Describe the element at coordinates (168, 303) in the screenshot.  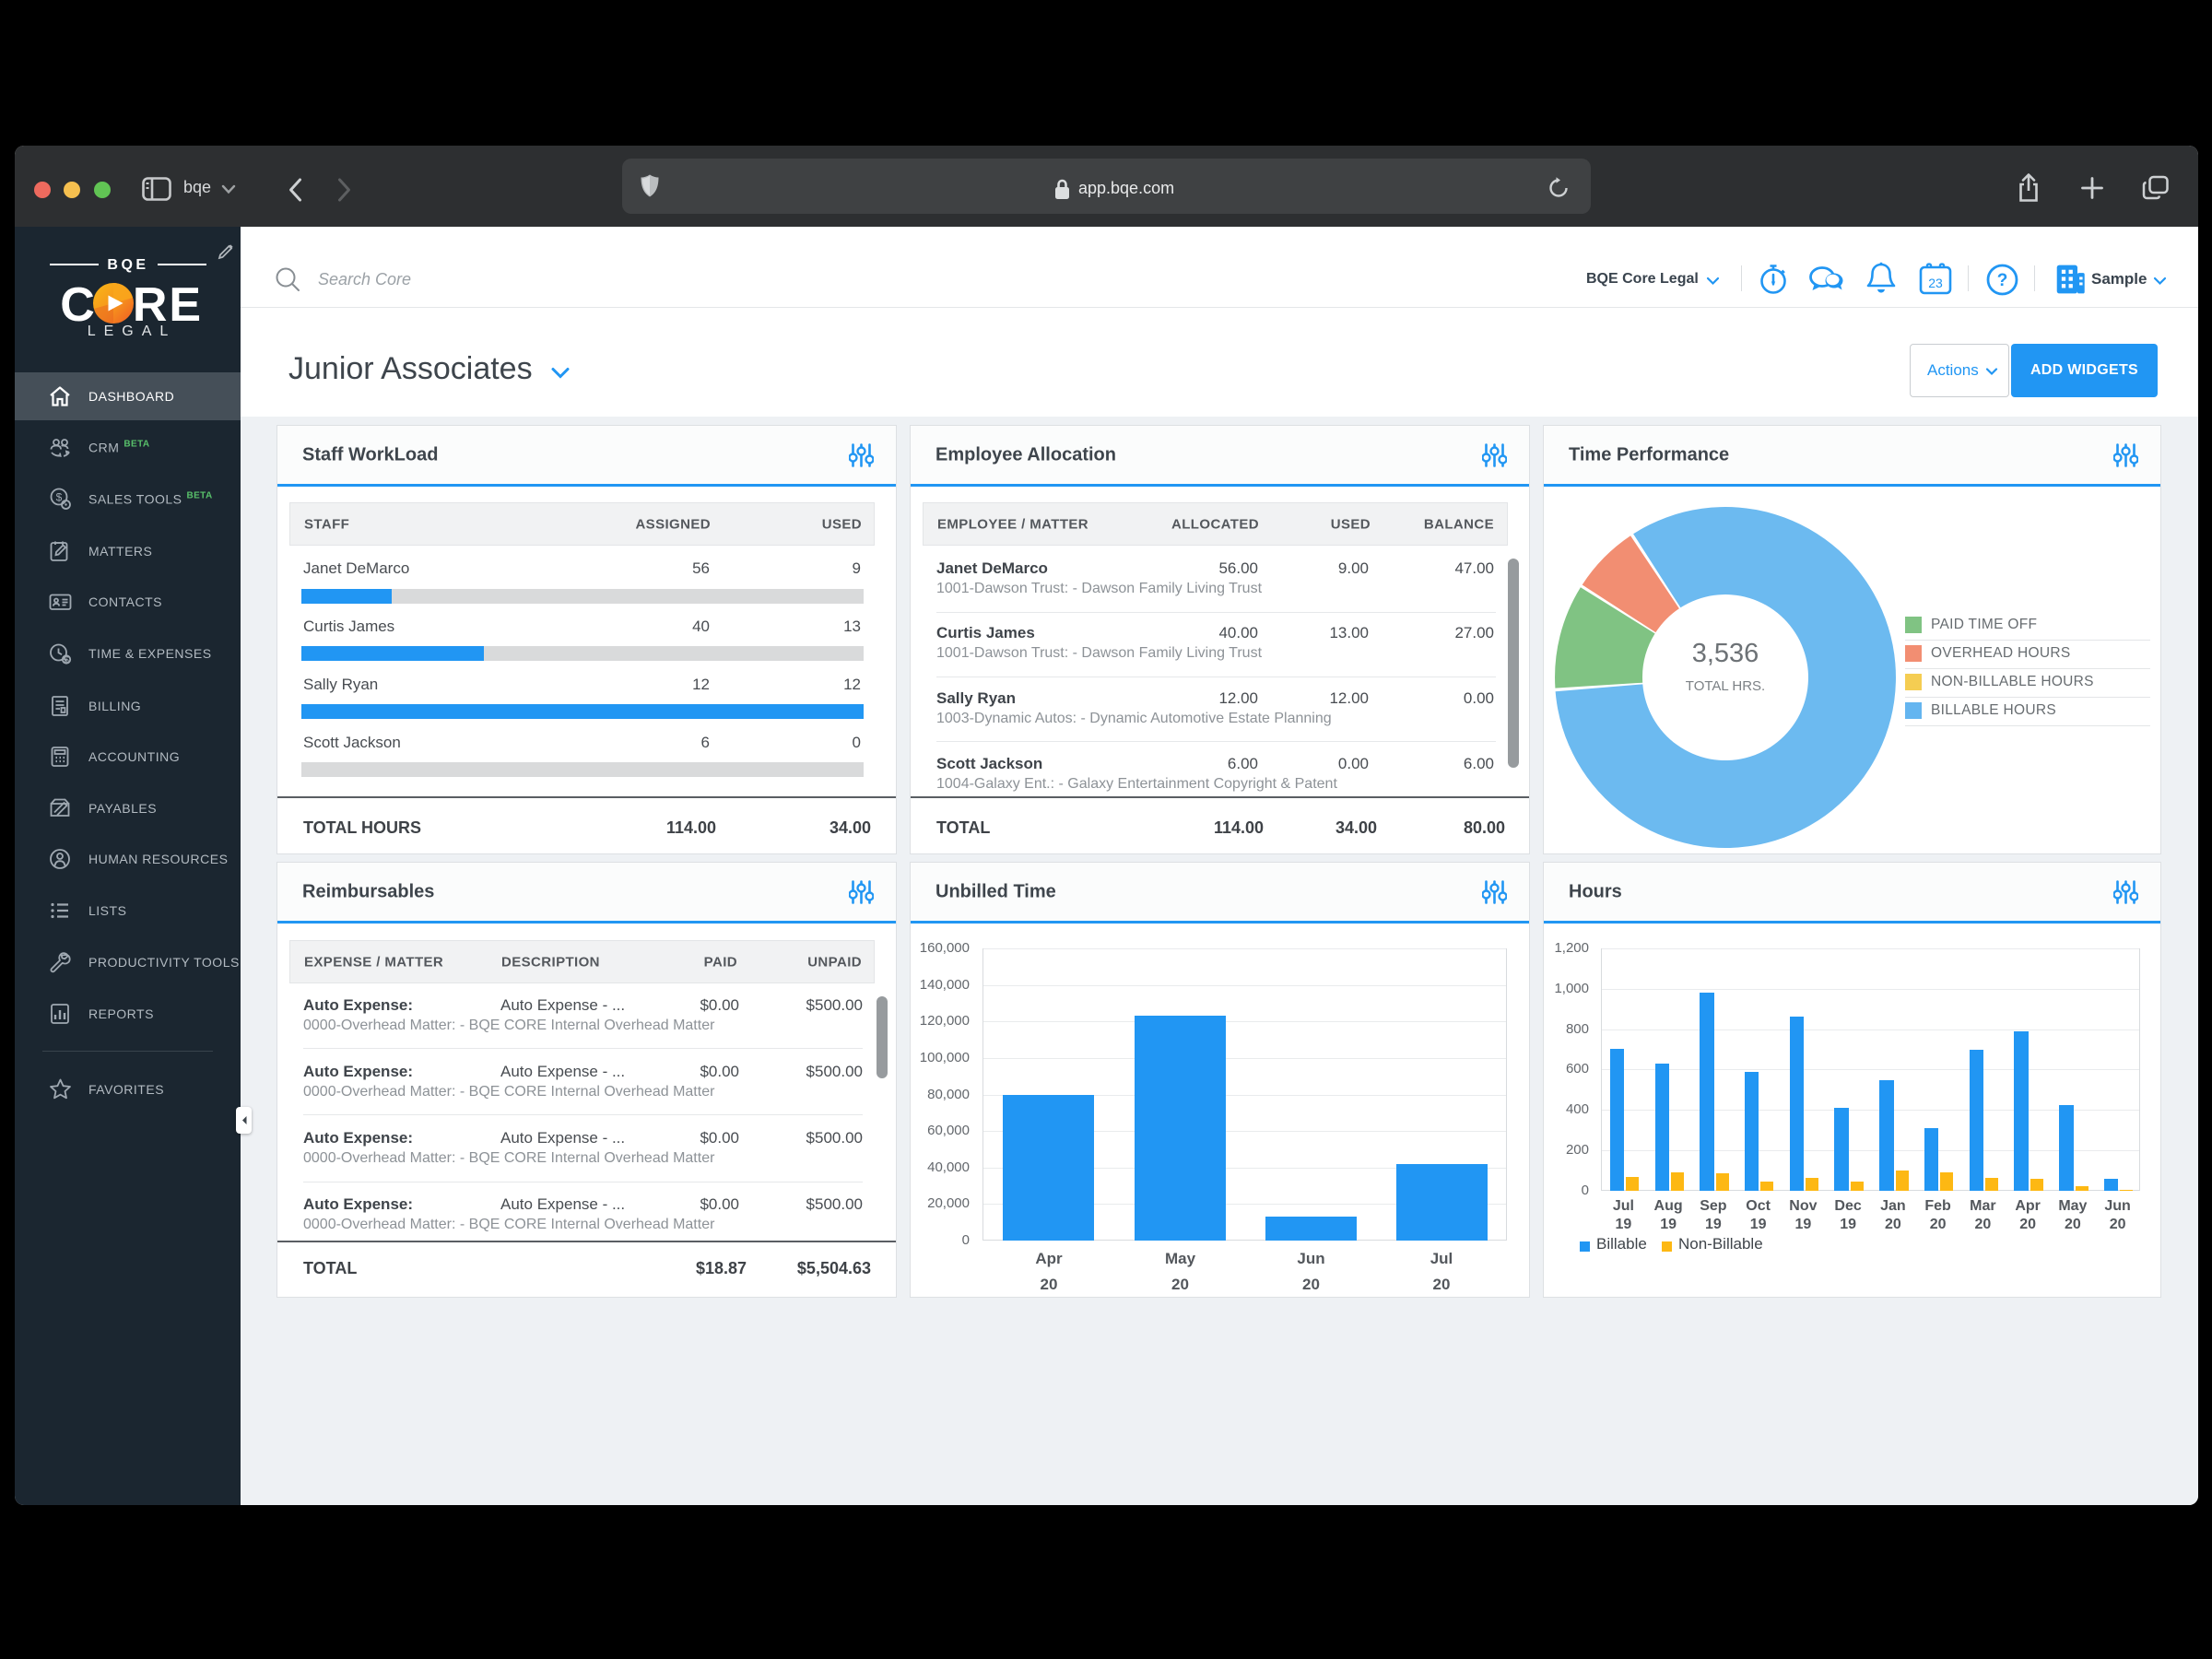
I see `svg-text: RE` at that location.